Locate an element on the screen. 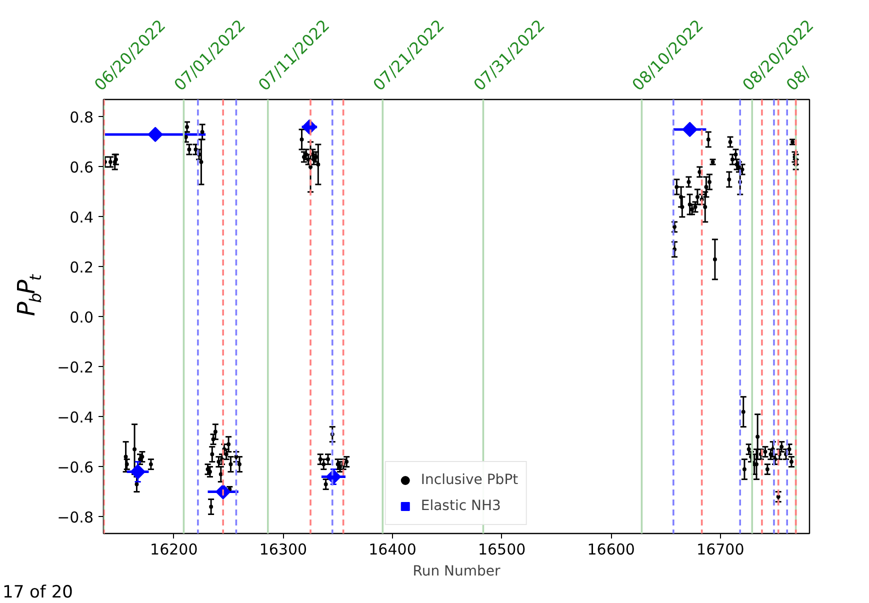 This screenshot has width=869, height=603. y-tick-label: 0.8 is located at coordinates (82, 117).